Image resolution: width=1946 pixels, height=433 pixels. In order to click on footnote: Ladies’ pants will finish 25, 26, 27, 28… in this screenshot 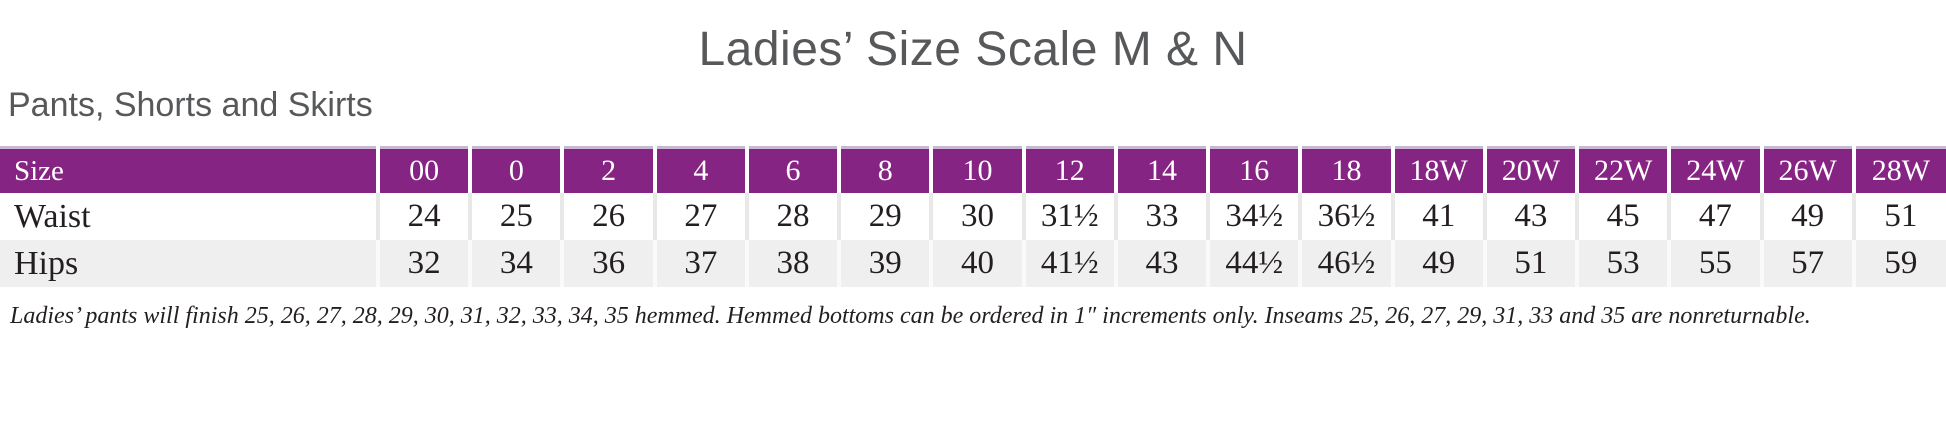, I will do `click(910, 316)`.